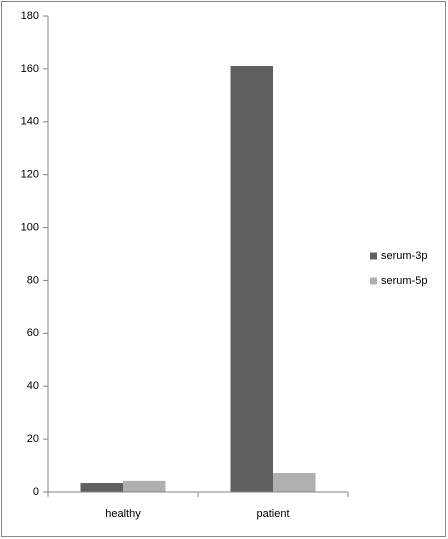 The width and height of the screenshot is (448, 539). Describe the element at coordinates (30, 69) in the screenshot. I see `y-tick-label: 160` at that location.